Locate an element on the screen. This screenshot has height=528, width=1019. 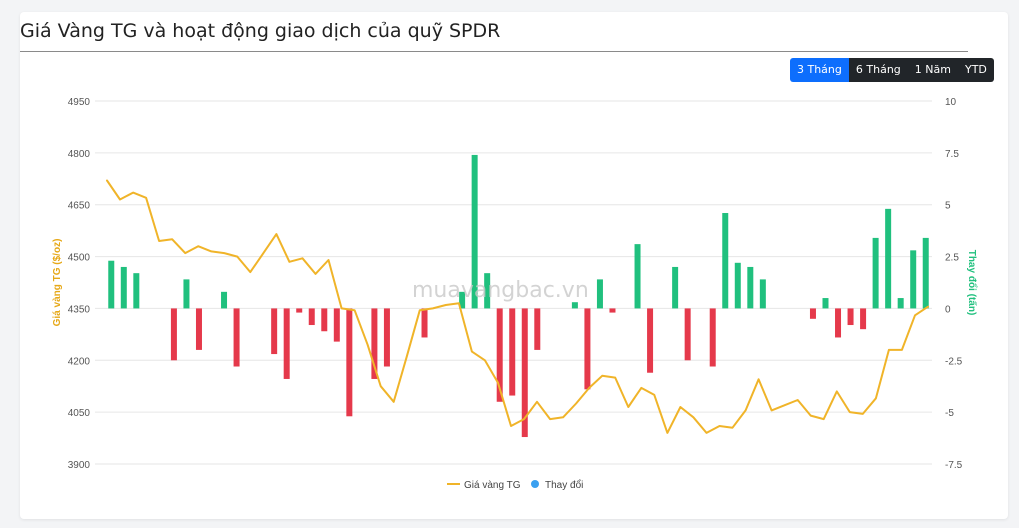
y-right-tick-label: -7.5 is located at coordinates (954, 465).